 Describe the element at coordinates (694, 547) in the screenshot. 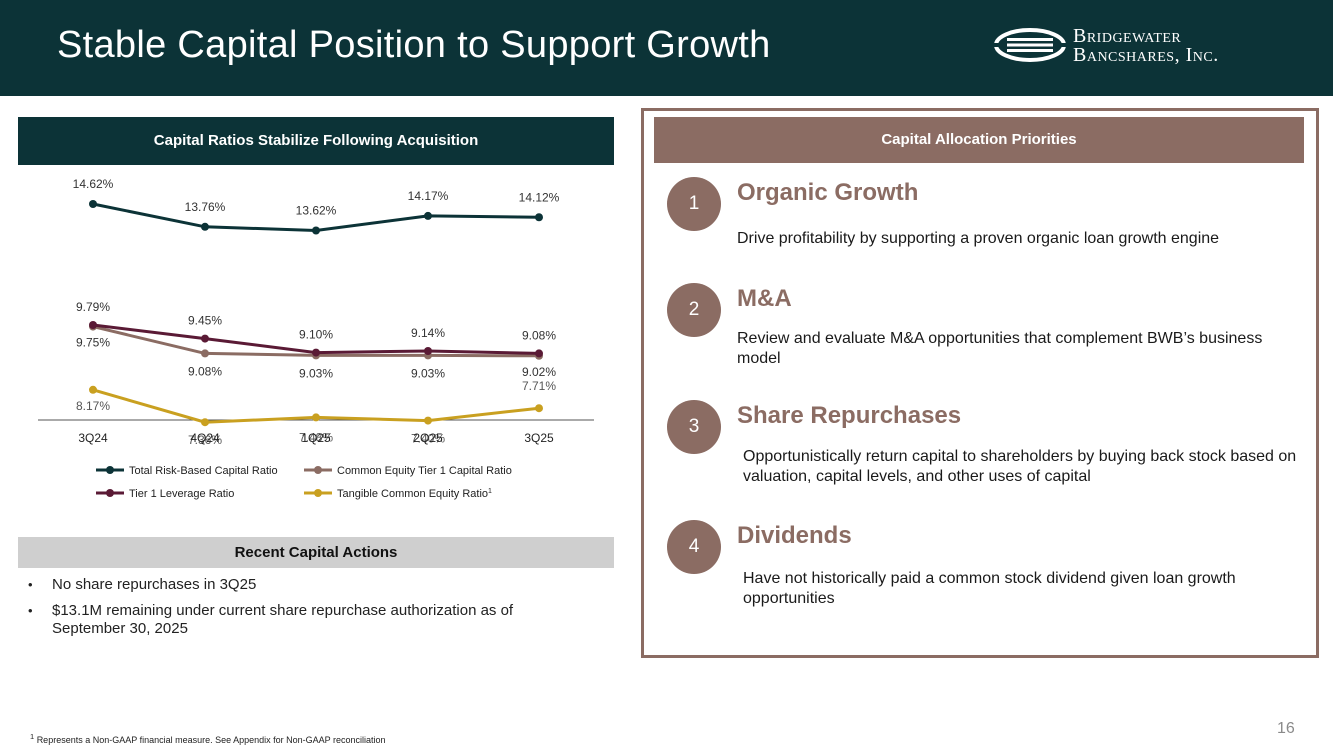

I see `priority-number-badge: 4` at that location.